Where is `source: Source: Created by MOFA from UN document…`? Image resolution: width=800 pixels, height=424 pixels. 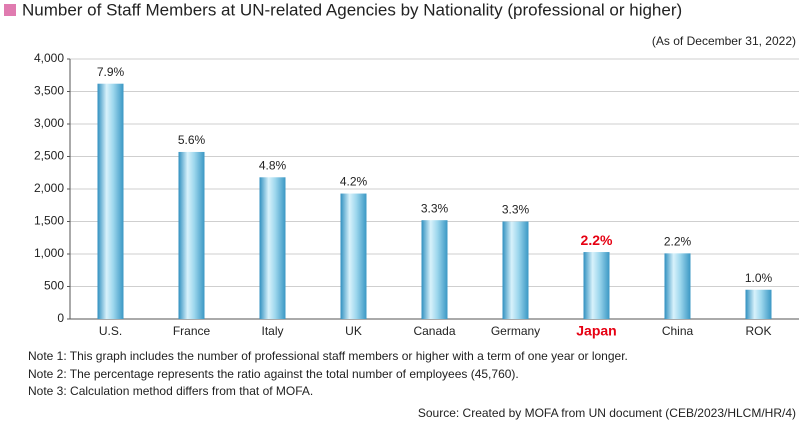
source: Source: Created by MOFA from UN document… is located at coordinates (607, 413).